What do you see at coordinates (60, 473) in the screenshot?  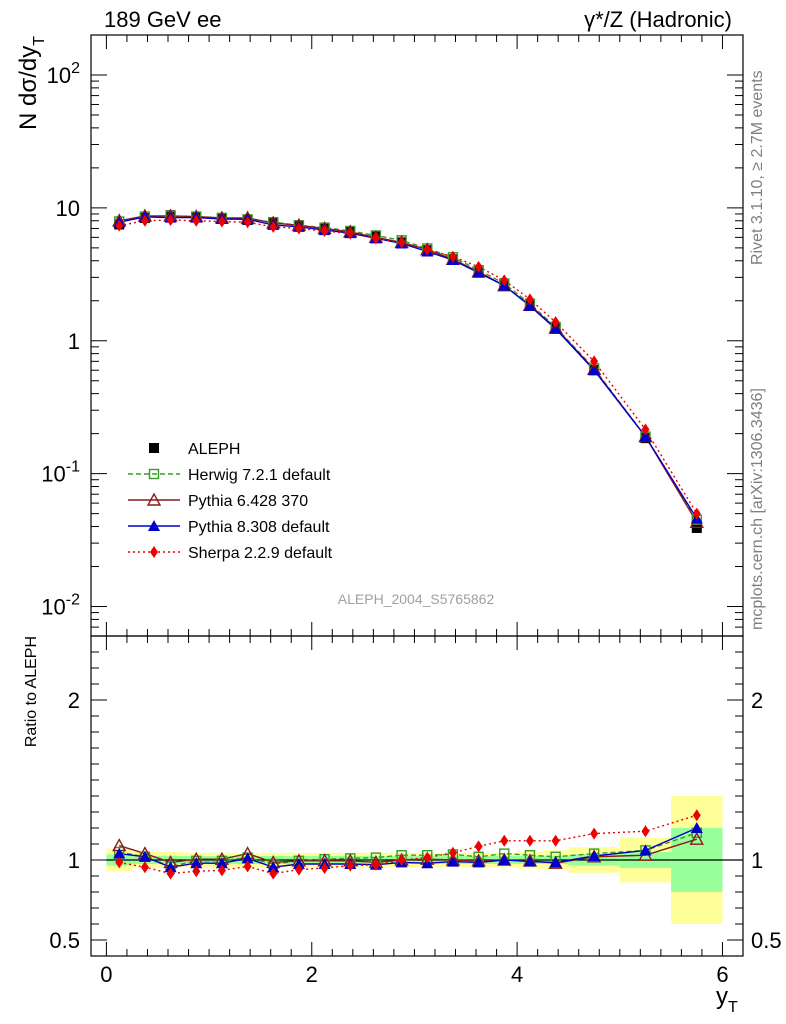 I see `main-y-tick-label: 10⁻¹` at bounding box center [60, 473].